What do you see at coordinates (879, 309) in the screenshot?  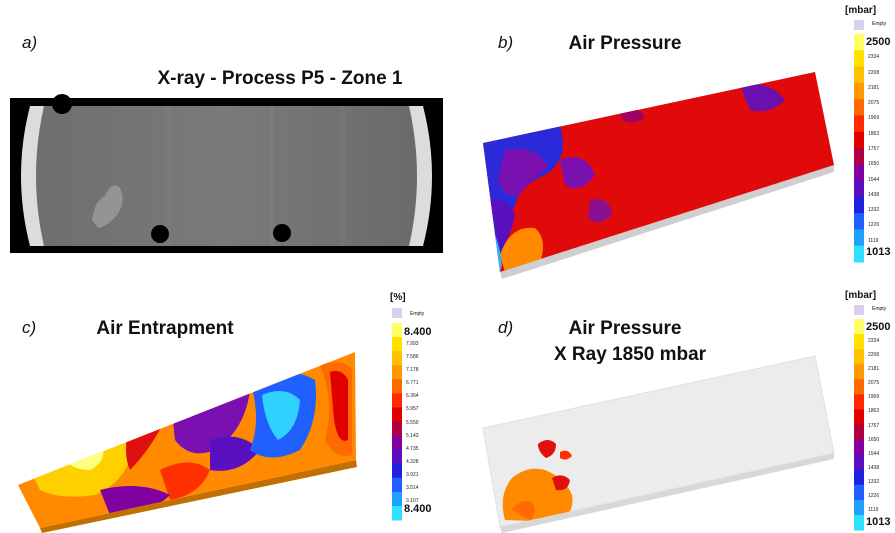 I see `legend-d-empty: Empty` at bounding box center [879, 309].